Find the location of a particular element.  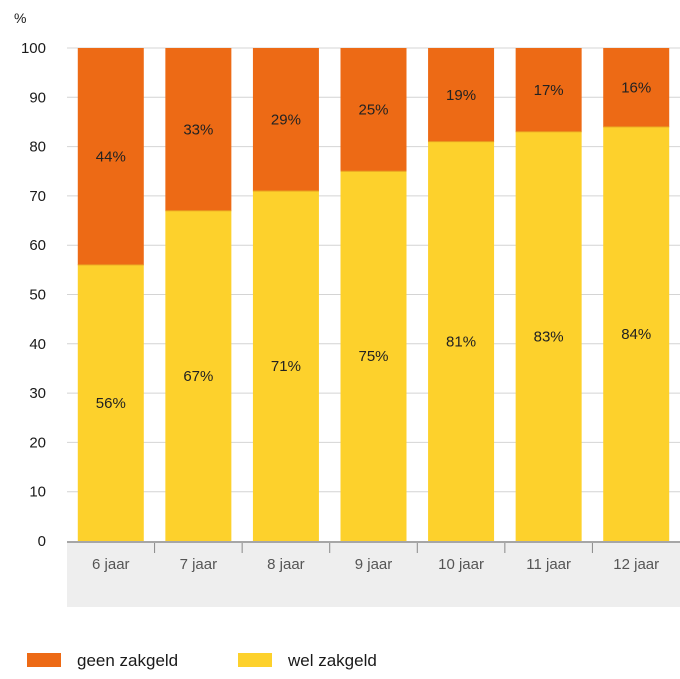

data-label-geen-zakgeld: 25% is located at coordinates (373, 110).